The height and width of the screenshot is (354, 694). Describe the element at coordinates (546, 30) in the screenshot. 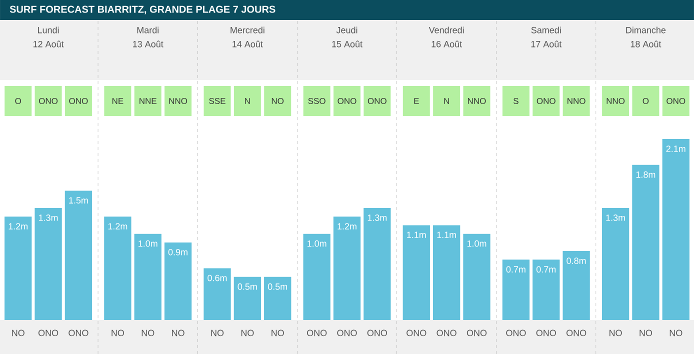

I see `text: Samedi` at that location.